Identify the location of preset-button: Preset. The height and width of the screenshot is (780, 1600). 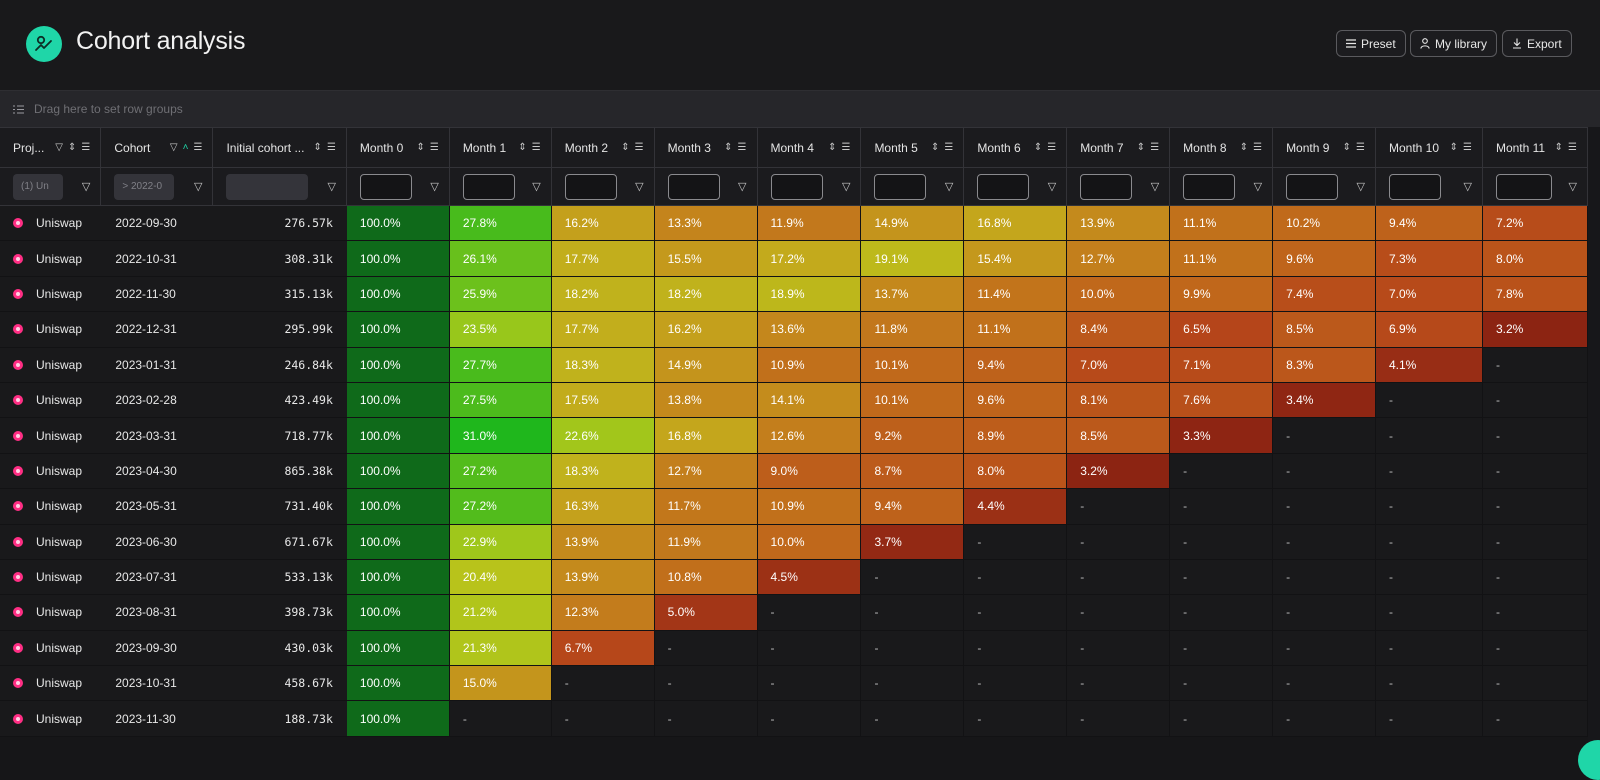
(1371, 43).